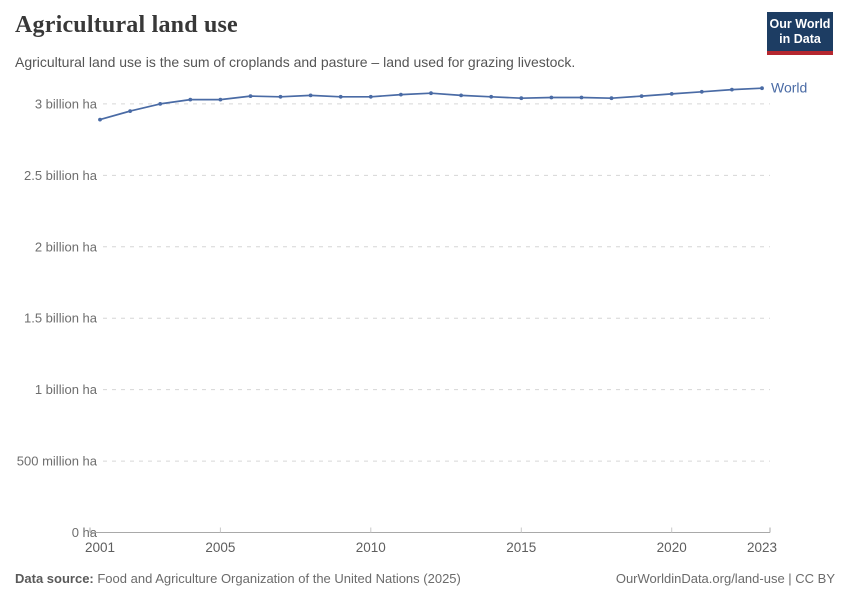 The image size is (850, 600). I want to click on owid-logo-line2: in Data, so click(800, 39).